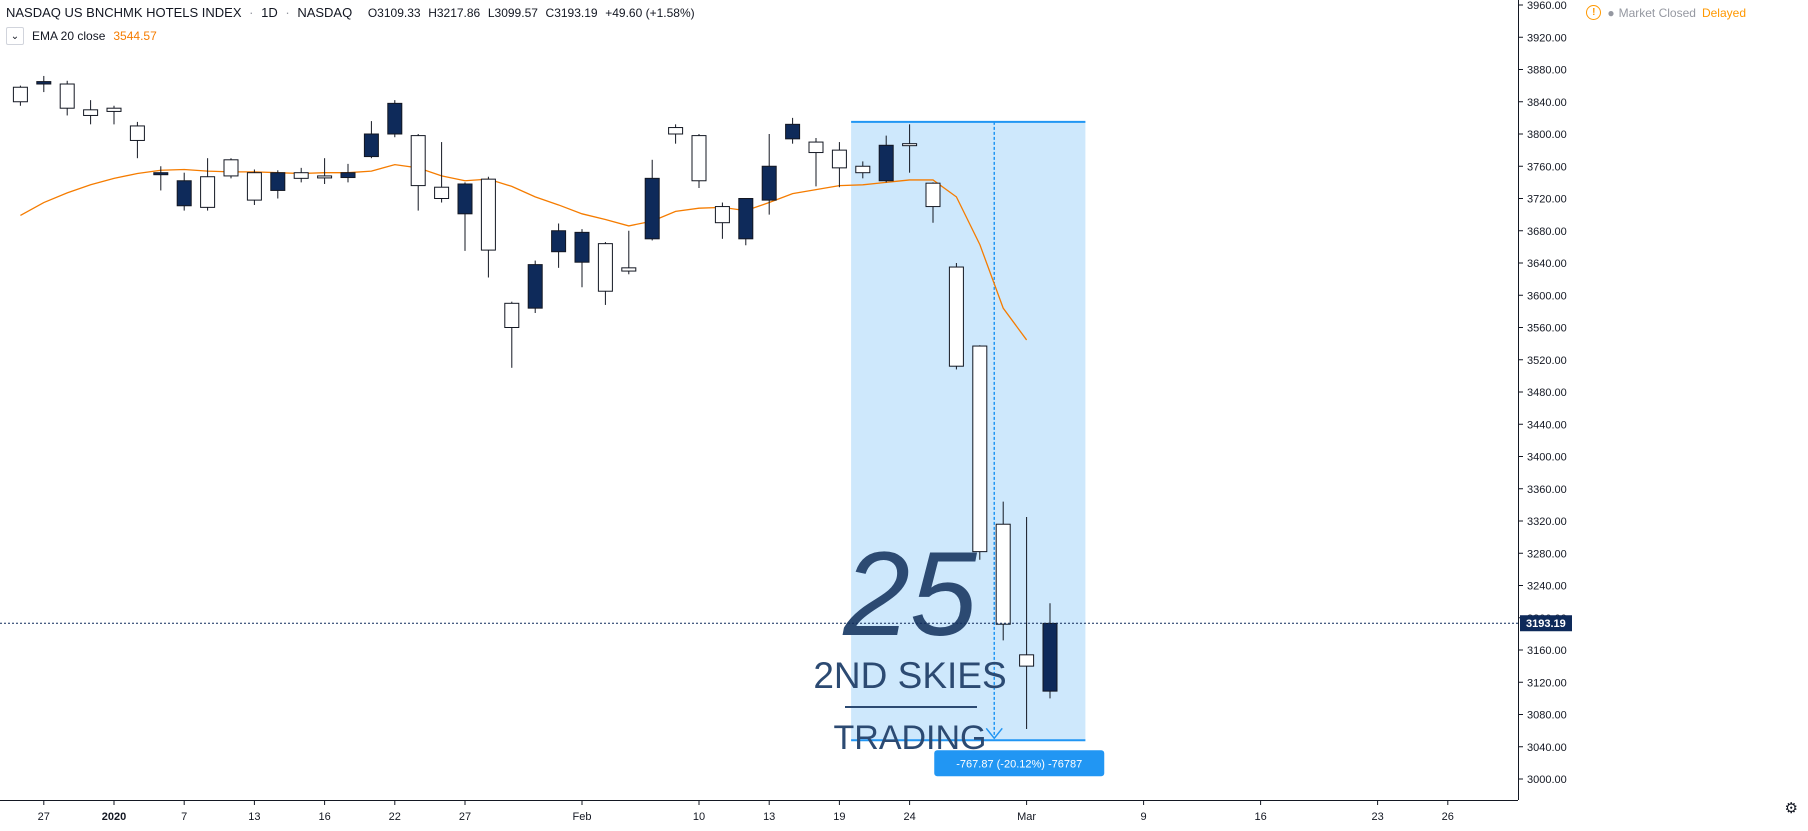 Image resolution: width=1808 pixels, height=831 pixels. Describe the element at coordinates (269, 12) in the screenshot. I see `interval-label: 1D` at that location.